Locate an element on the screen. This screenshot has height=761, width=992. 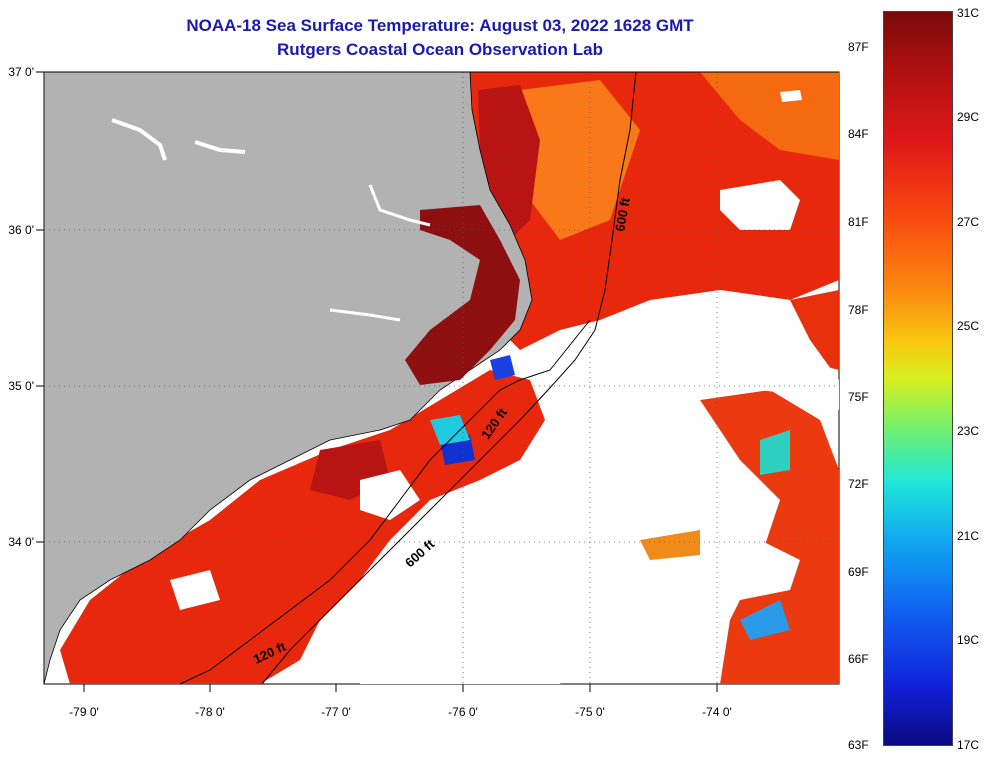
map-subtitle: Rutgers Coastal Ocean Observation Lab is located at coordinates (440, 49).